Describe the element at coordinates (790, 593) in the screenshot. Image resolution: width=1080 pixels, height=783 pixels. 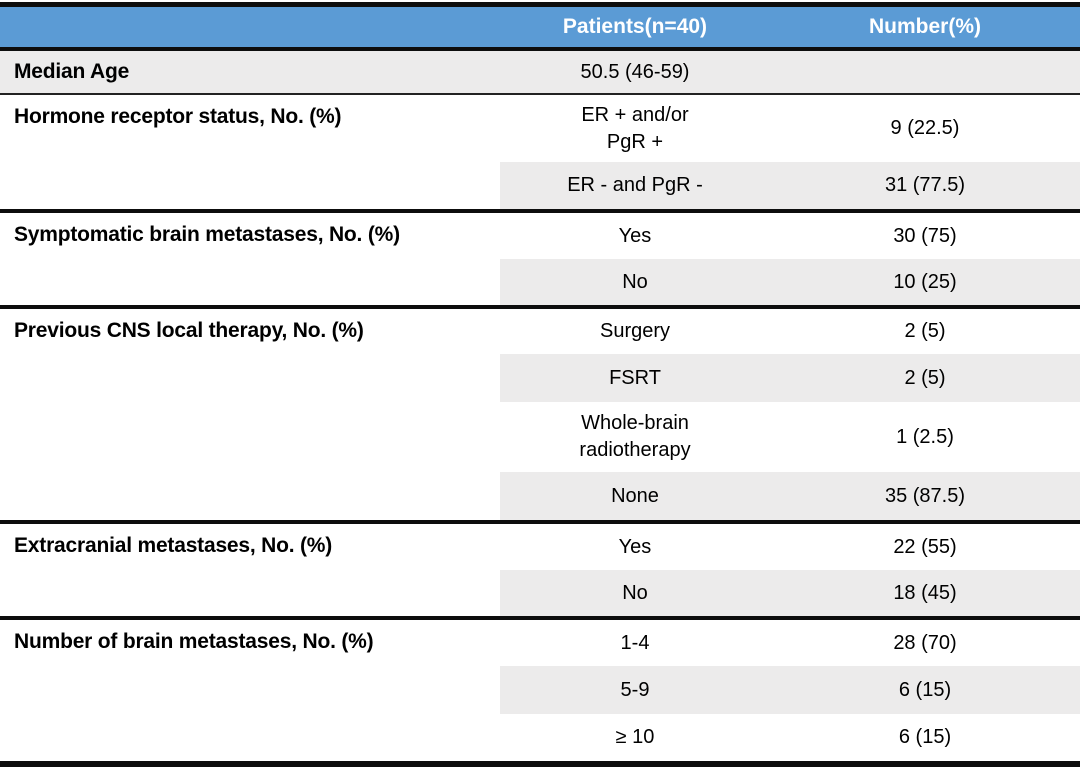
I see `table-row: No 18 (45)` at that location.